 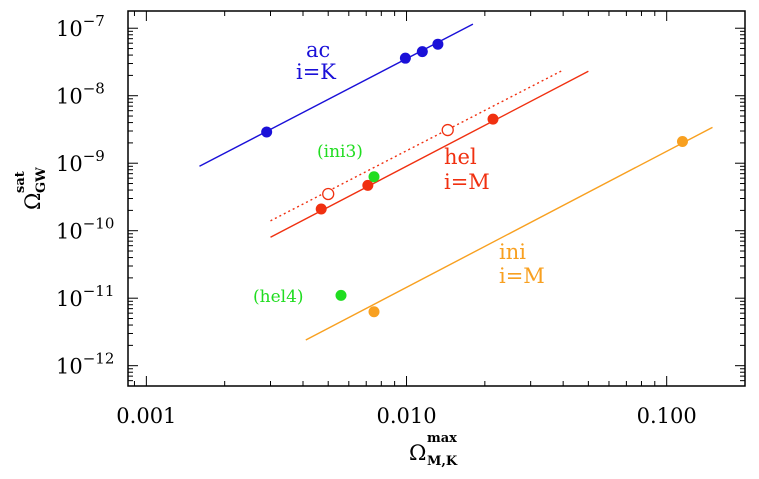 I want to click on x-tick-label: 0.100, so click(x=667, y=416).